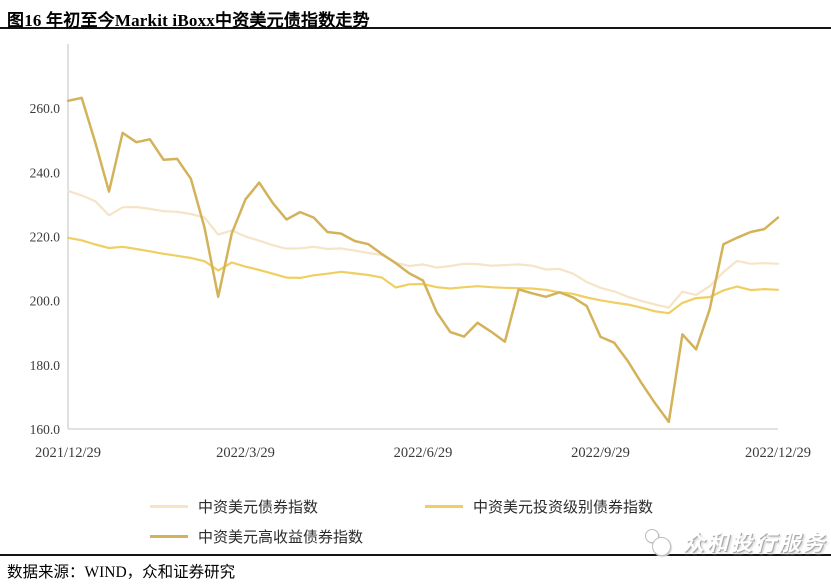 The height and width of the screenshot is (584, 831). Describe the element at coordinates (45, 365) in the screenshot. I see `y-tick-label: 180.0` at that location.